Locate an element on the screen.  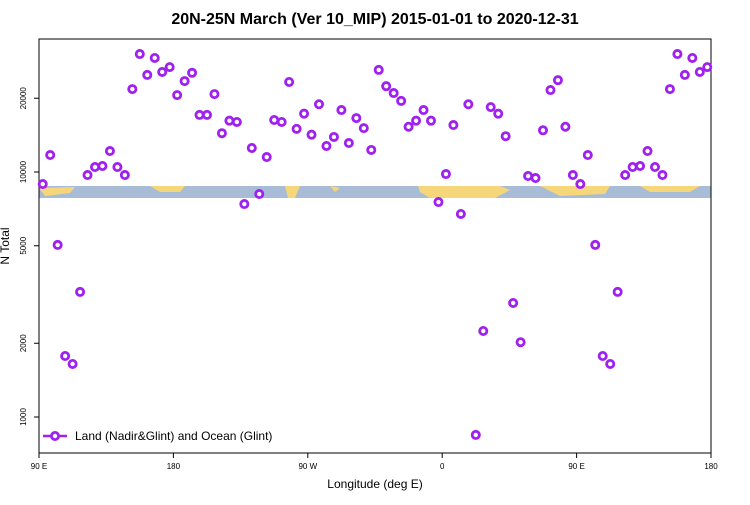
y-tick-label: 2000 is located at coordinates (23, 343).